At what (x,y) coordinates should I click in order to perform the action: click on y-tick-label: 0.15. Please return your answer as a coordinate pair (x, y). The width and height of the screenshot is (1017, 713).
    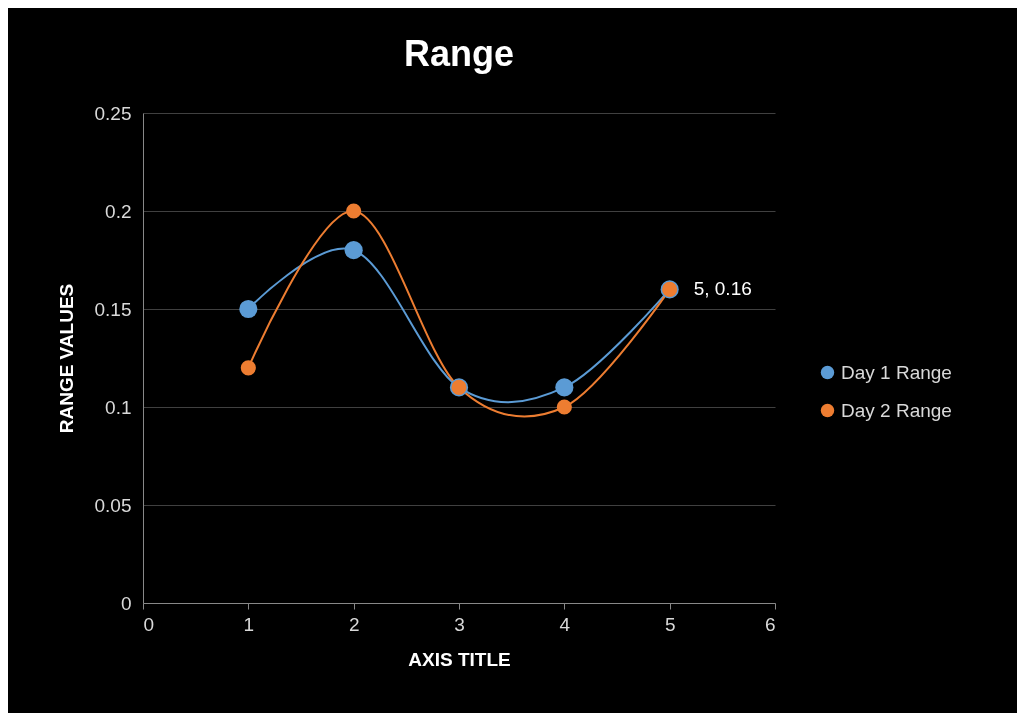
    Looking at the image, I should click on (113, 309).